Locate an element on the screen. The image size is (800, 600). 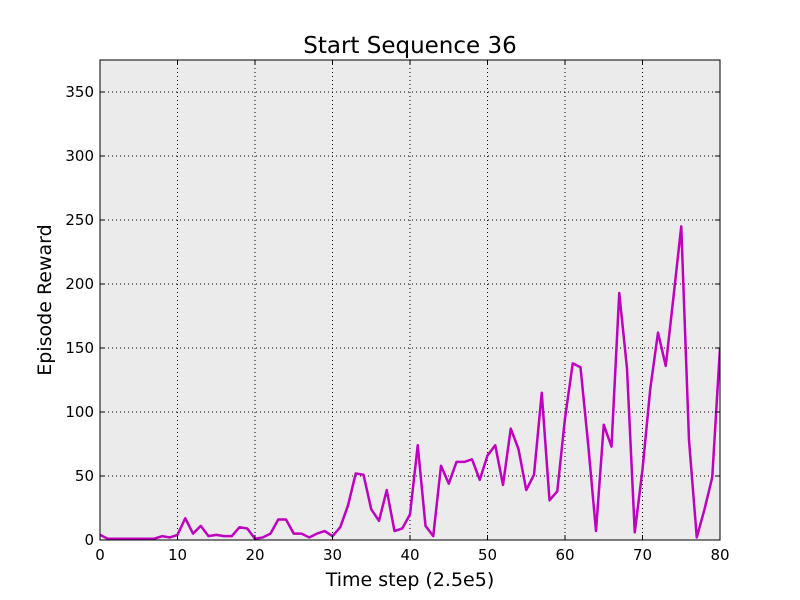
y-tick-label: 250 is located at coordinates (79, 220).